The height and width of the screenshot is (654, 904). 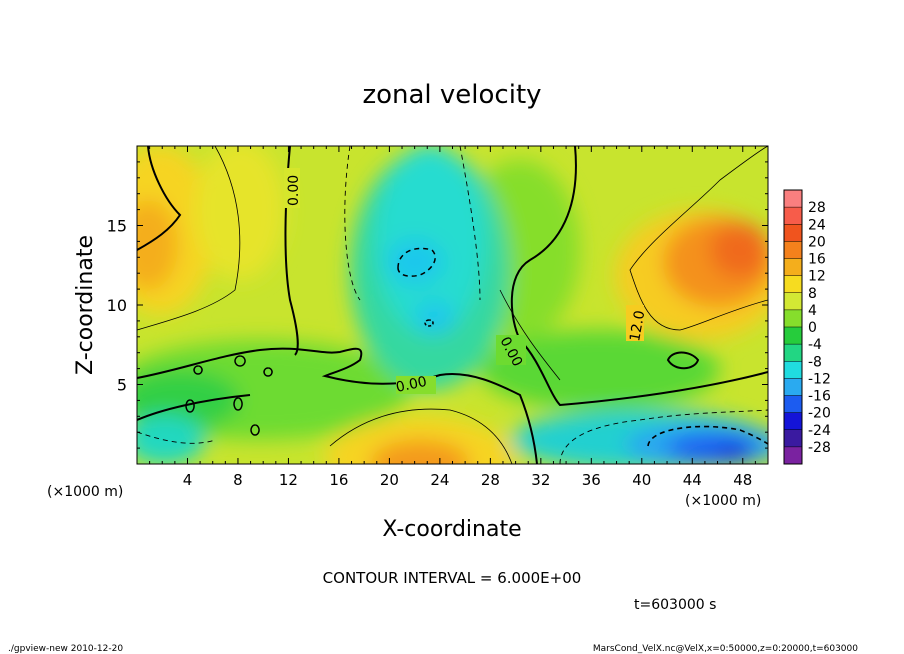 What do you see at coordinates (439, 480) in the screenshot?
I see `x-tick-label: 24` at bounding box center [439, 480].